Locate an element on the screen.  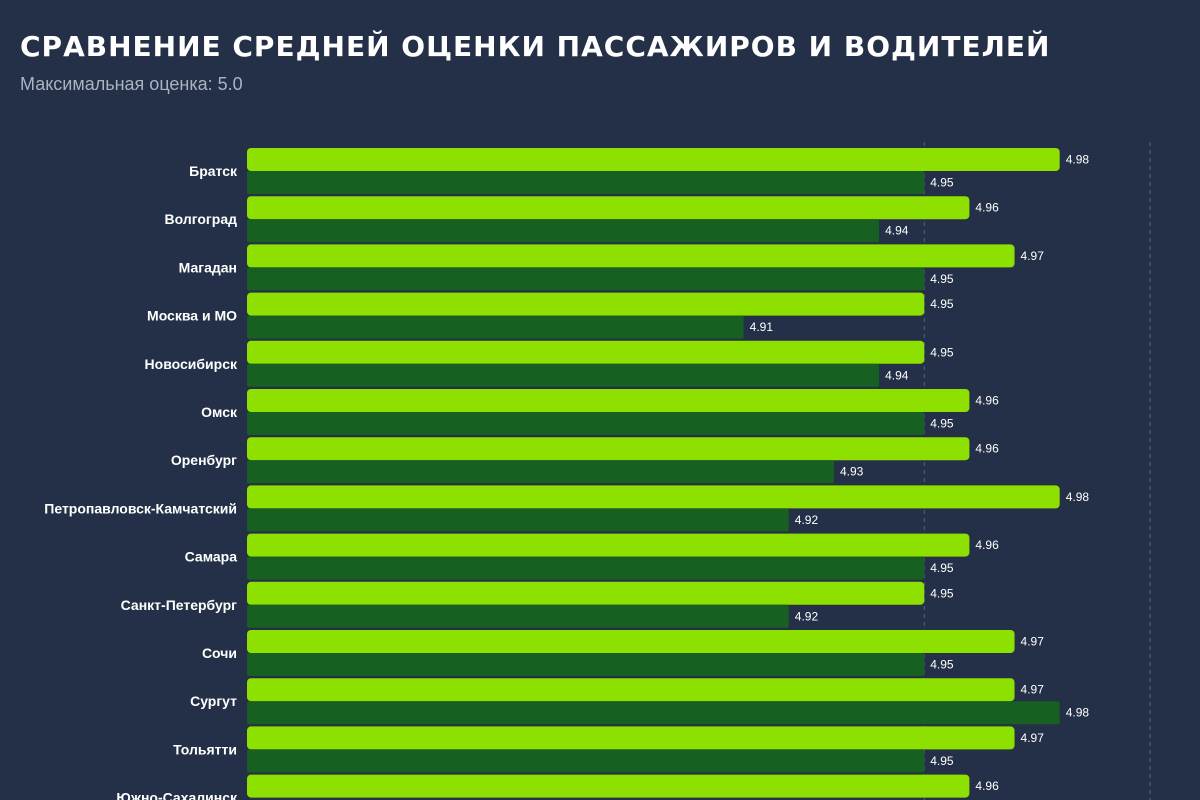
value-label: 4.93 is located at coordinates (852, 472).